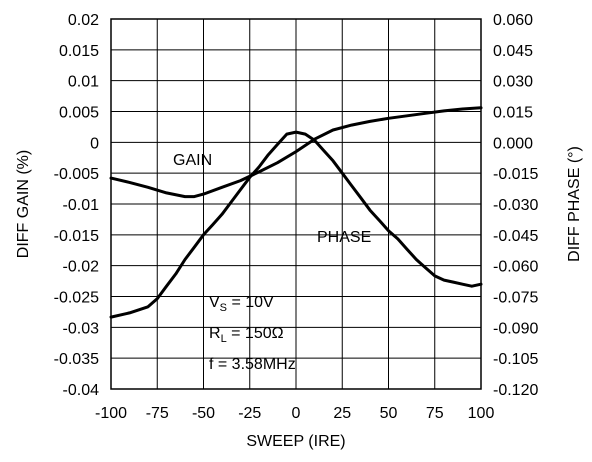 The height and width of the screenshot is (462, 592). Describe the element at coordinates (81, 205) in the screenshot. I see `y-left-tick-label: -0.01` at that location.